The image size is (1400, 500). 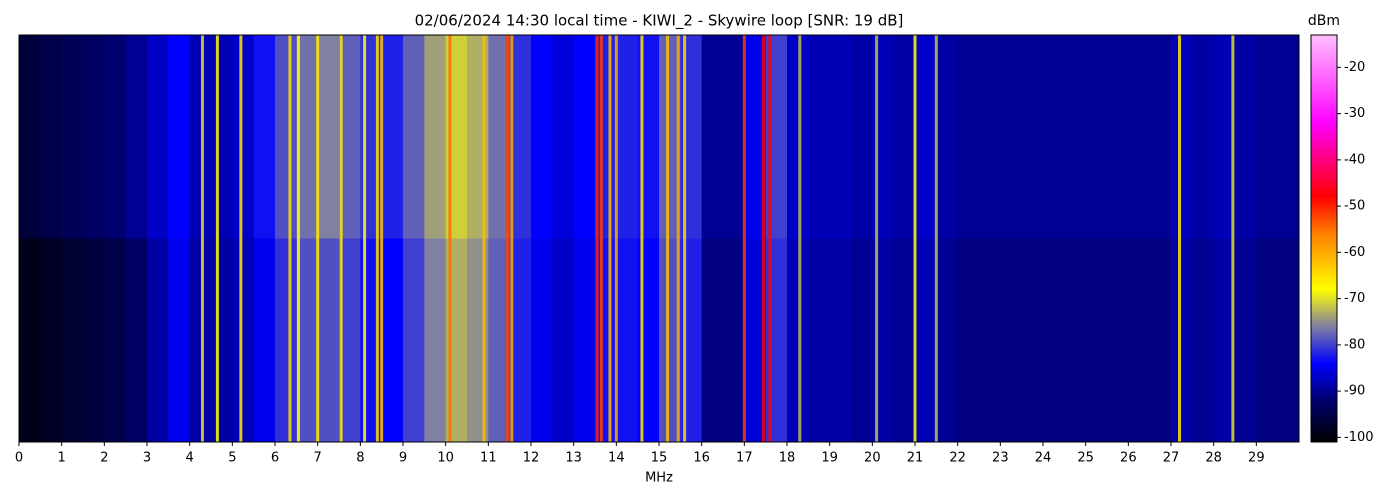 What do you see at coordinates (659, 458) in the screenshot?
I see `x-tick-label: 15` at bounding box center [659, 458].